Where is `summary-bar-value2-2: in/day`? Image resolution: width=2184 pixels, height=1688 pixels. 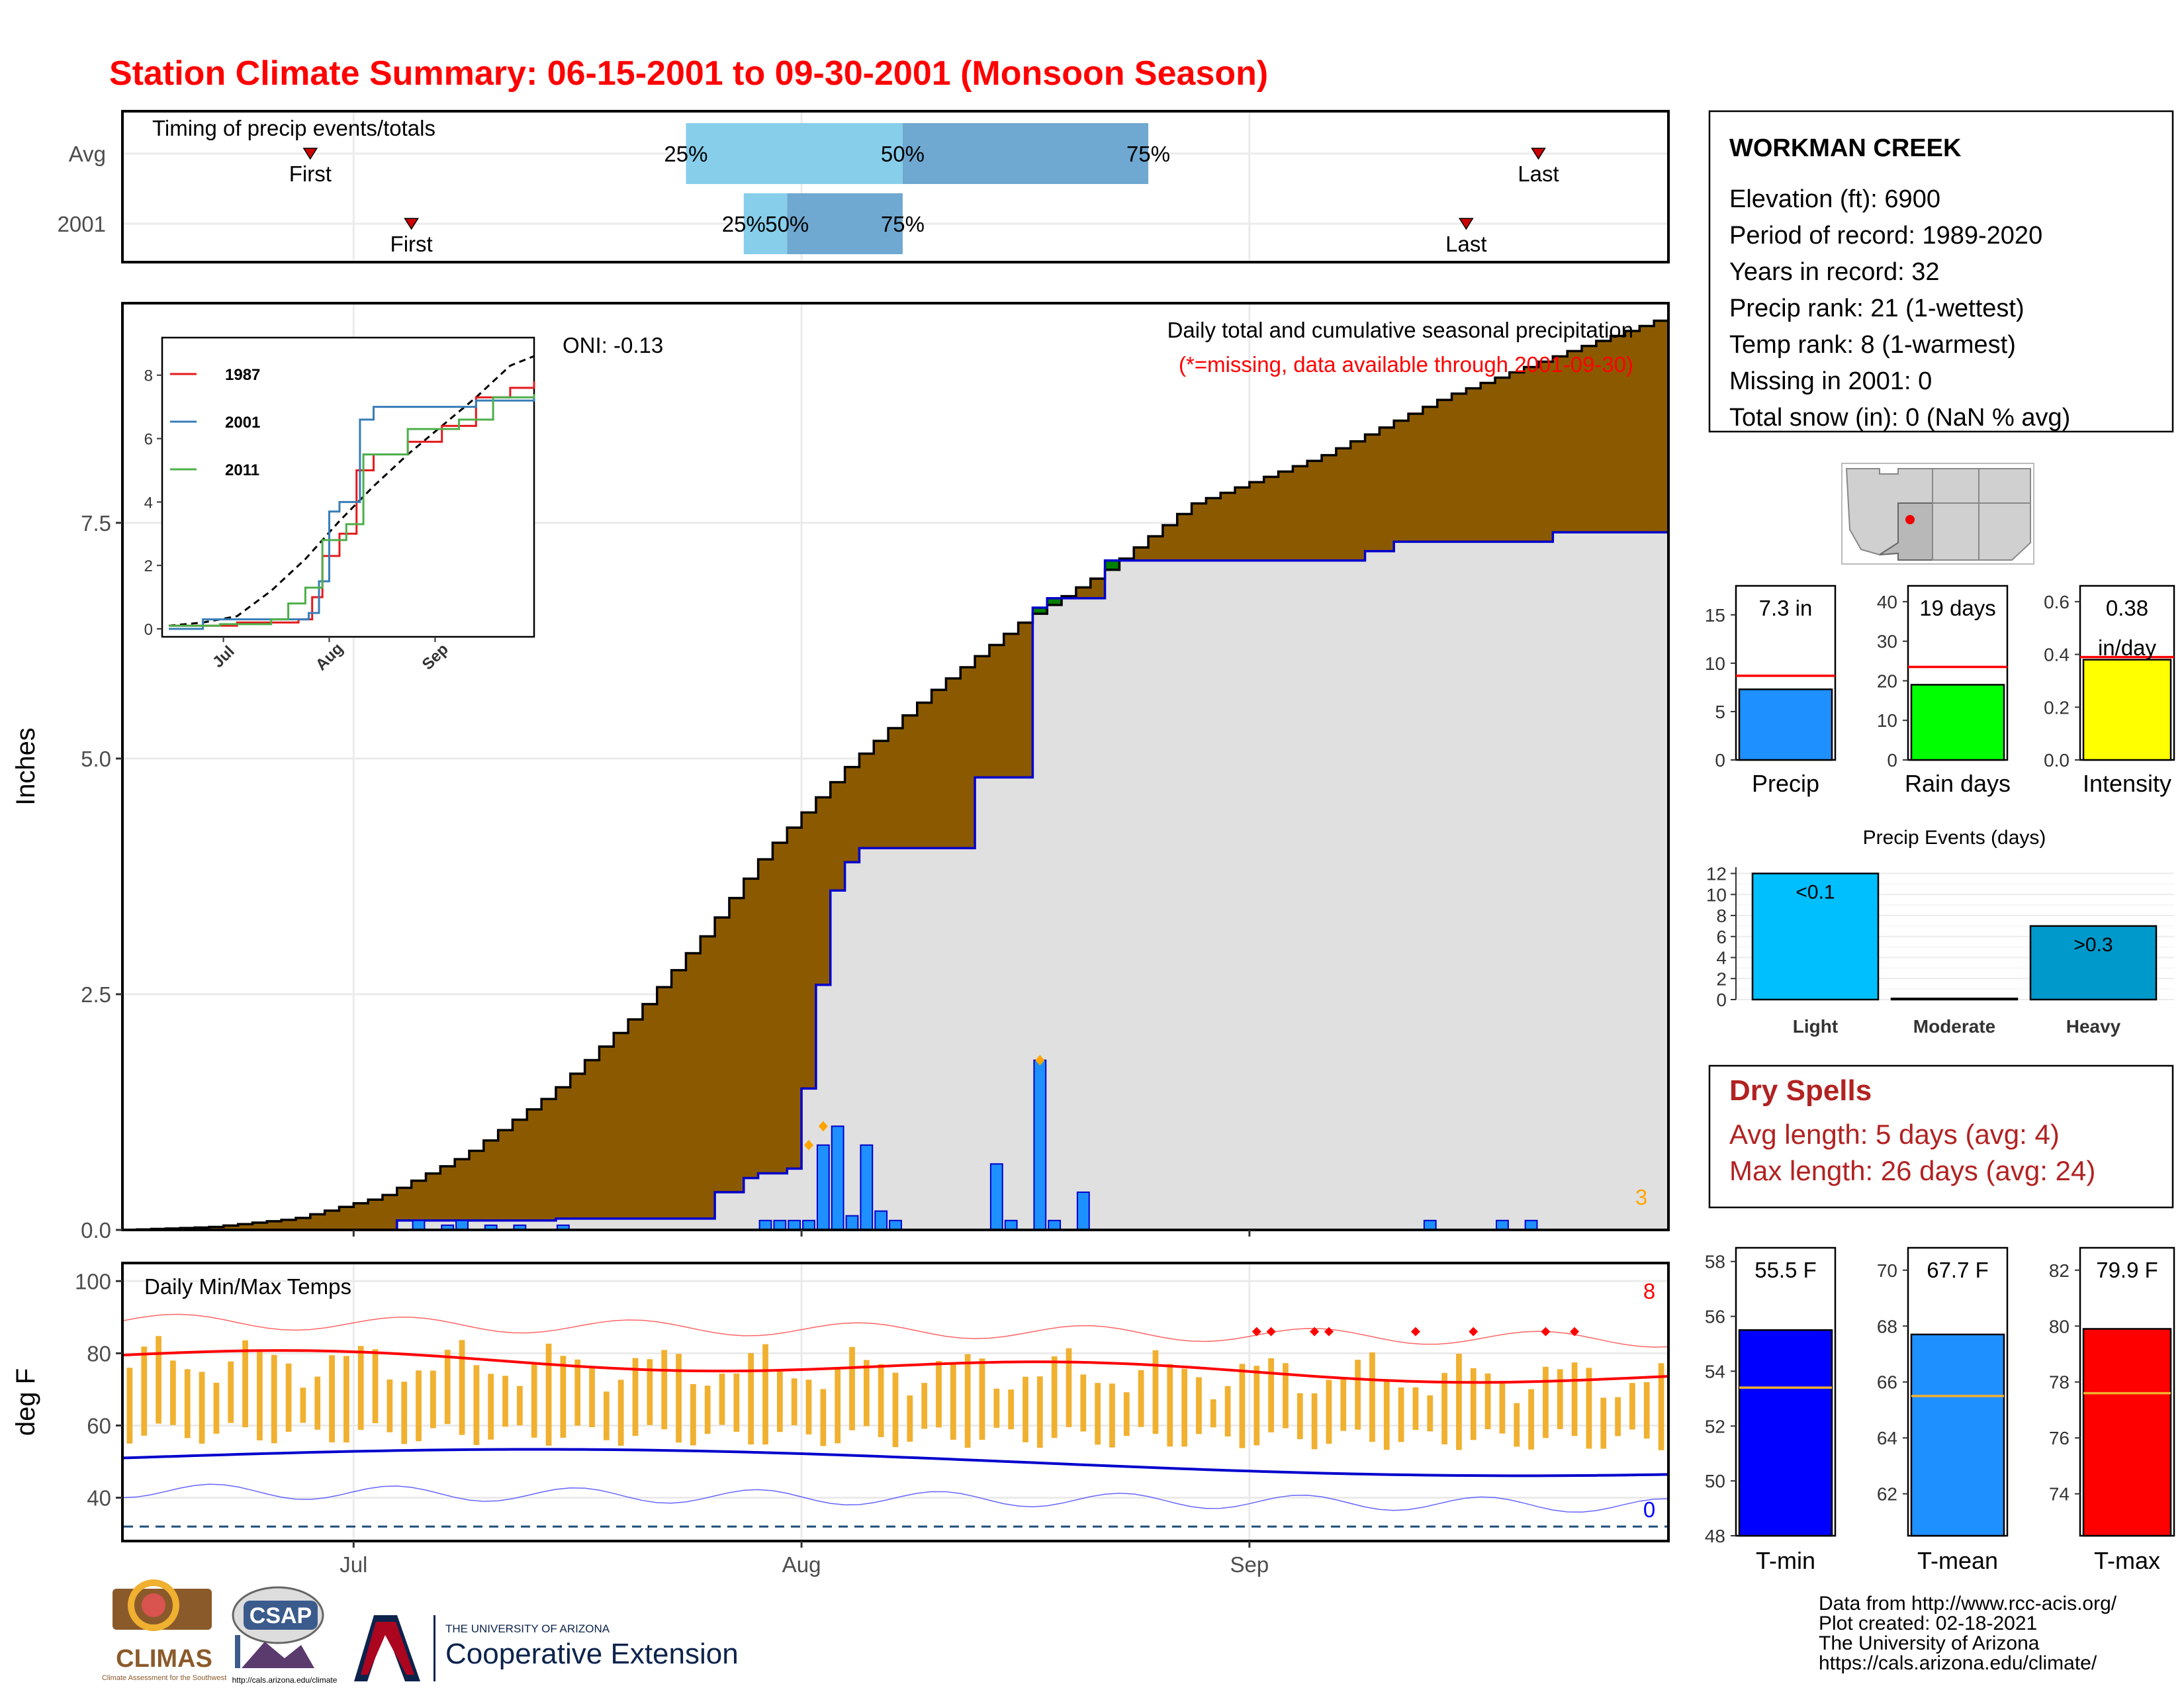
summary-bar-value2-2: in/day is located at coordinates (2127, 647).